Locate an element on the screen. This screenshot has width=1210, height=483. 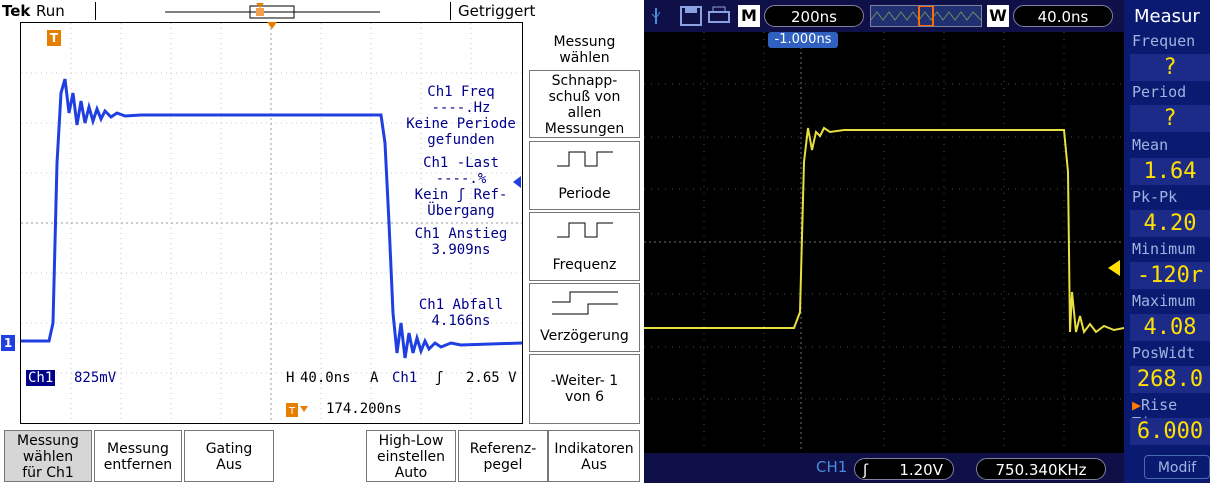
save-disk-icon is located at coordinates (691, 16).